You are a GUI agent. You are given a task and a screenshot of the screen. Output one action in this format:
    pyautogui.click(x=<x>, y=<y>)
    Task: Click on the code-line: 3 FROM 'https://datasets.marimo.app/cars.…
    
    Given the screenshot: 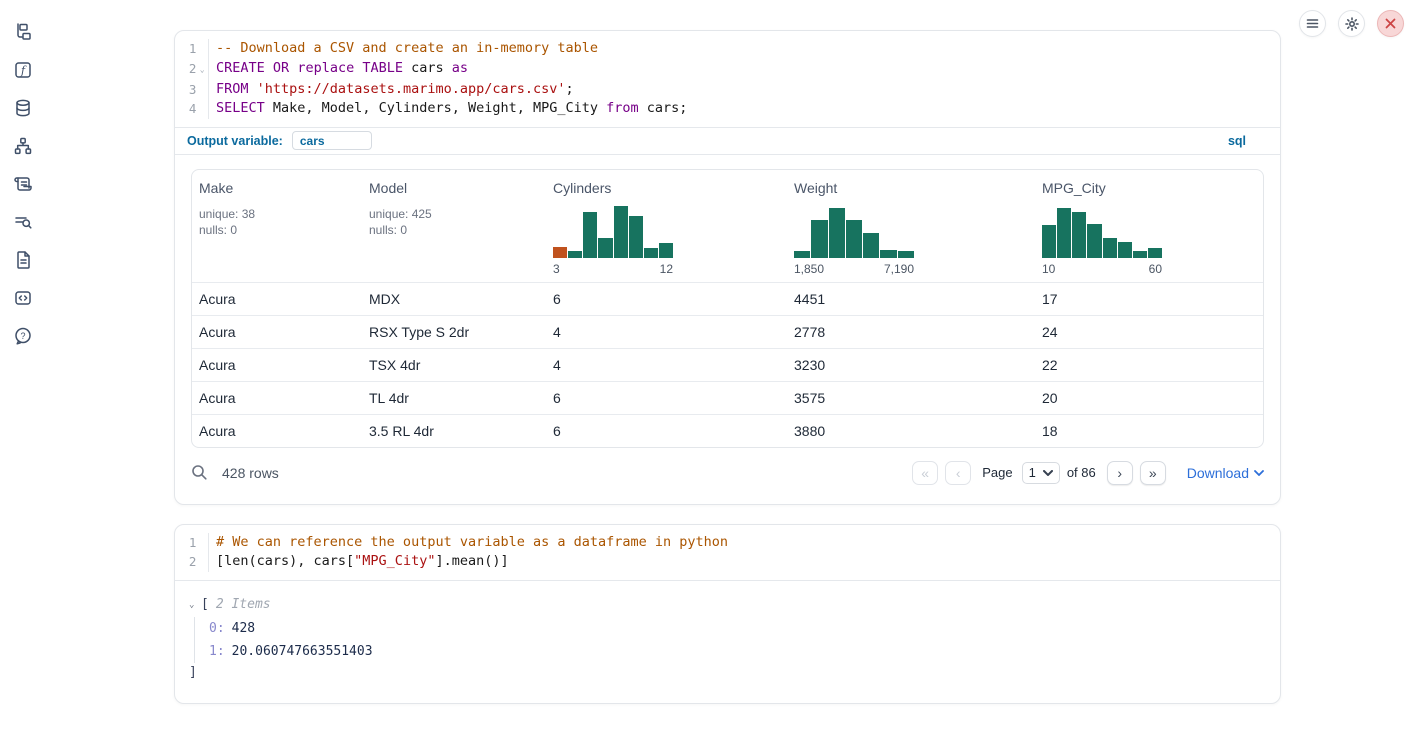 What is the action you would take?
    pyautogui.click(x=727, y=89)
    